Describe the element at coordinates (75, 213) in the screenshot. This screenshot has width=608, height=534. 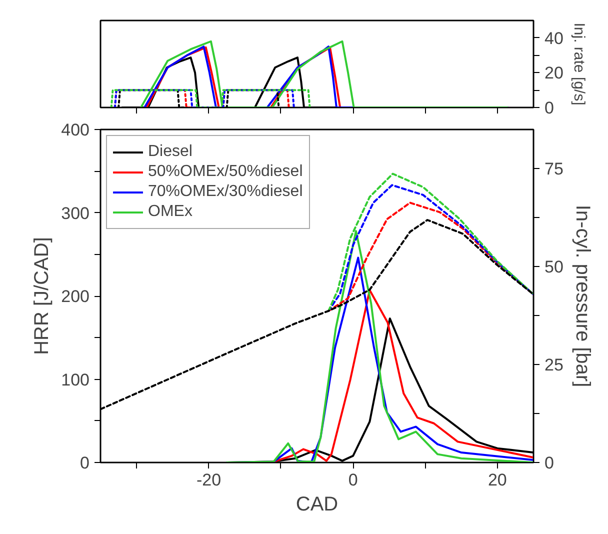
I see `y-tick-label: 300` at that location.